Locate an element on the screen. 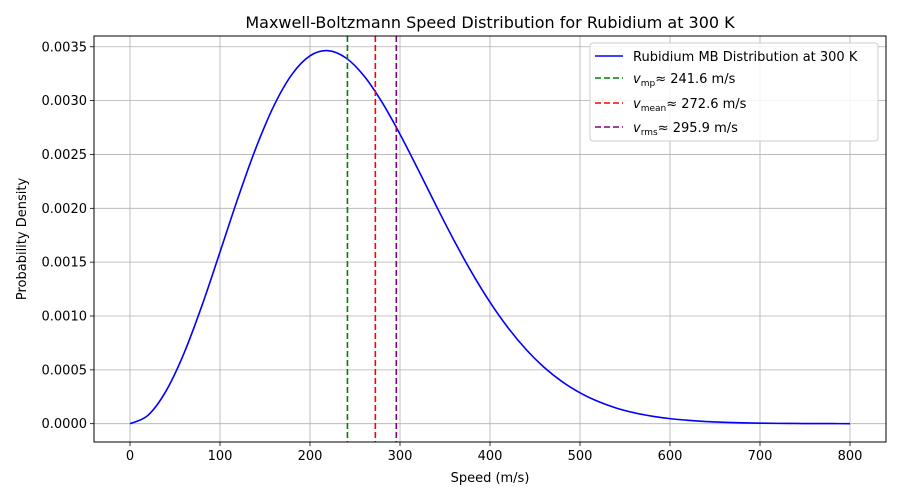  y-tick-label: 0.0030 is located at coordinates (65, 101).